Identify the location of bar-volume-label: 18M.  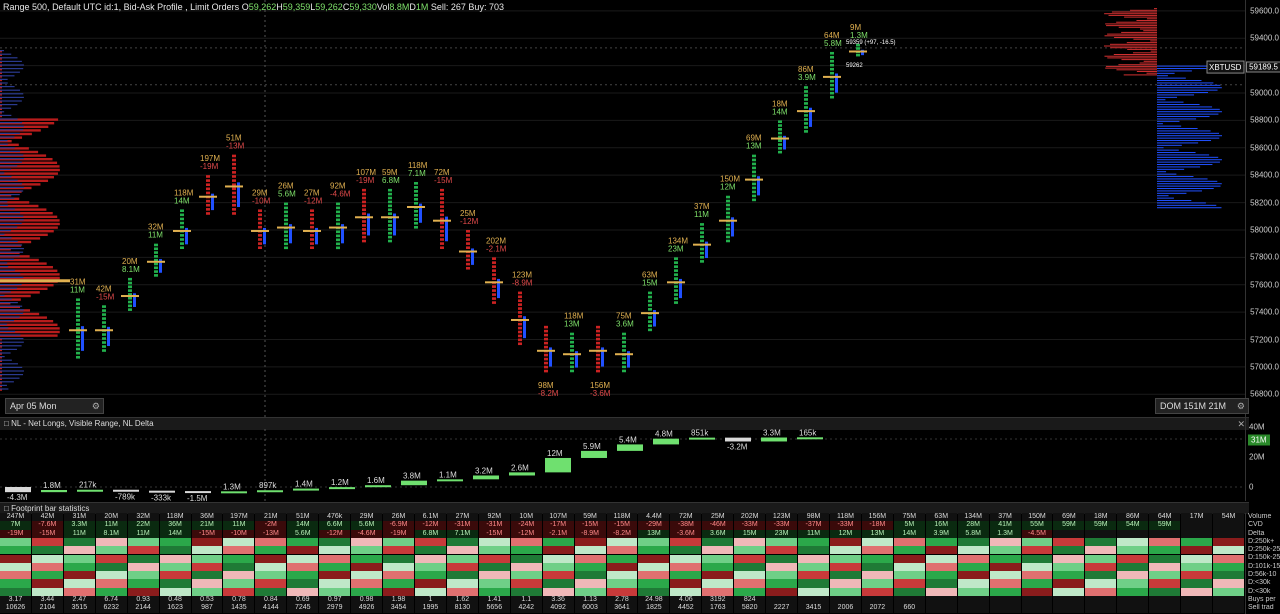
(780, 103).